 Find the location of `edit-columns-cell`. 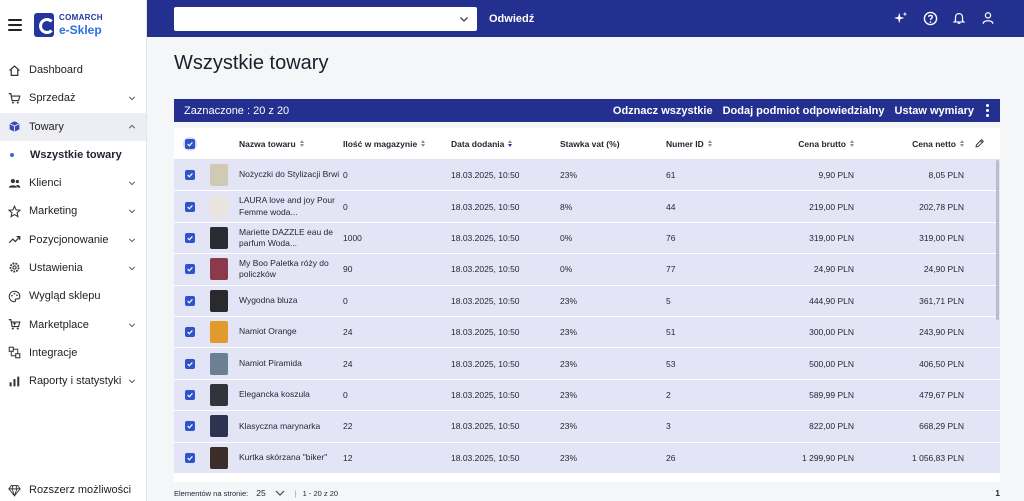

edit-columns-cell is located at coordinates (979, 143).